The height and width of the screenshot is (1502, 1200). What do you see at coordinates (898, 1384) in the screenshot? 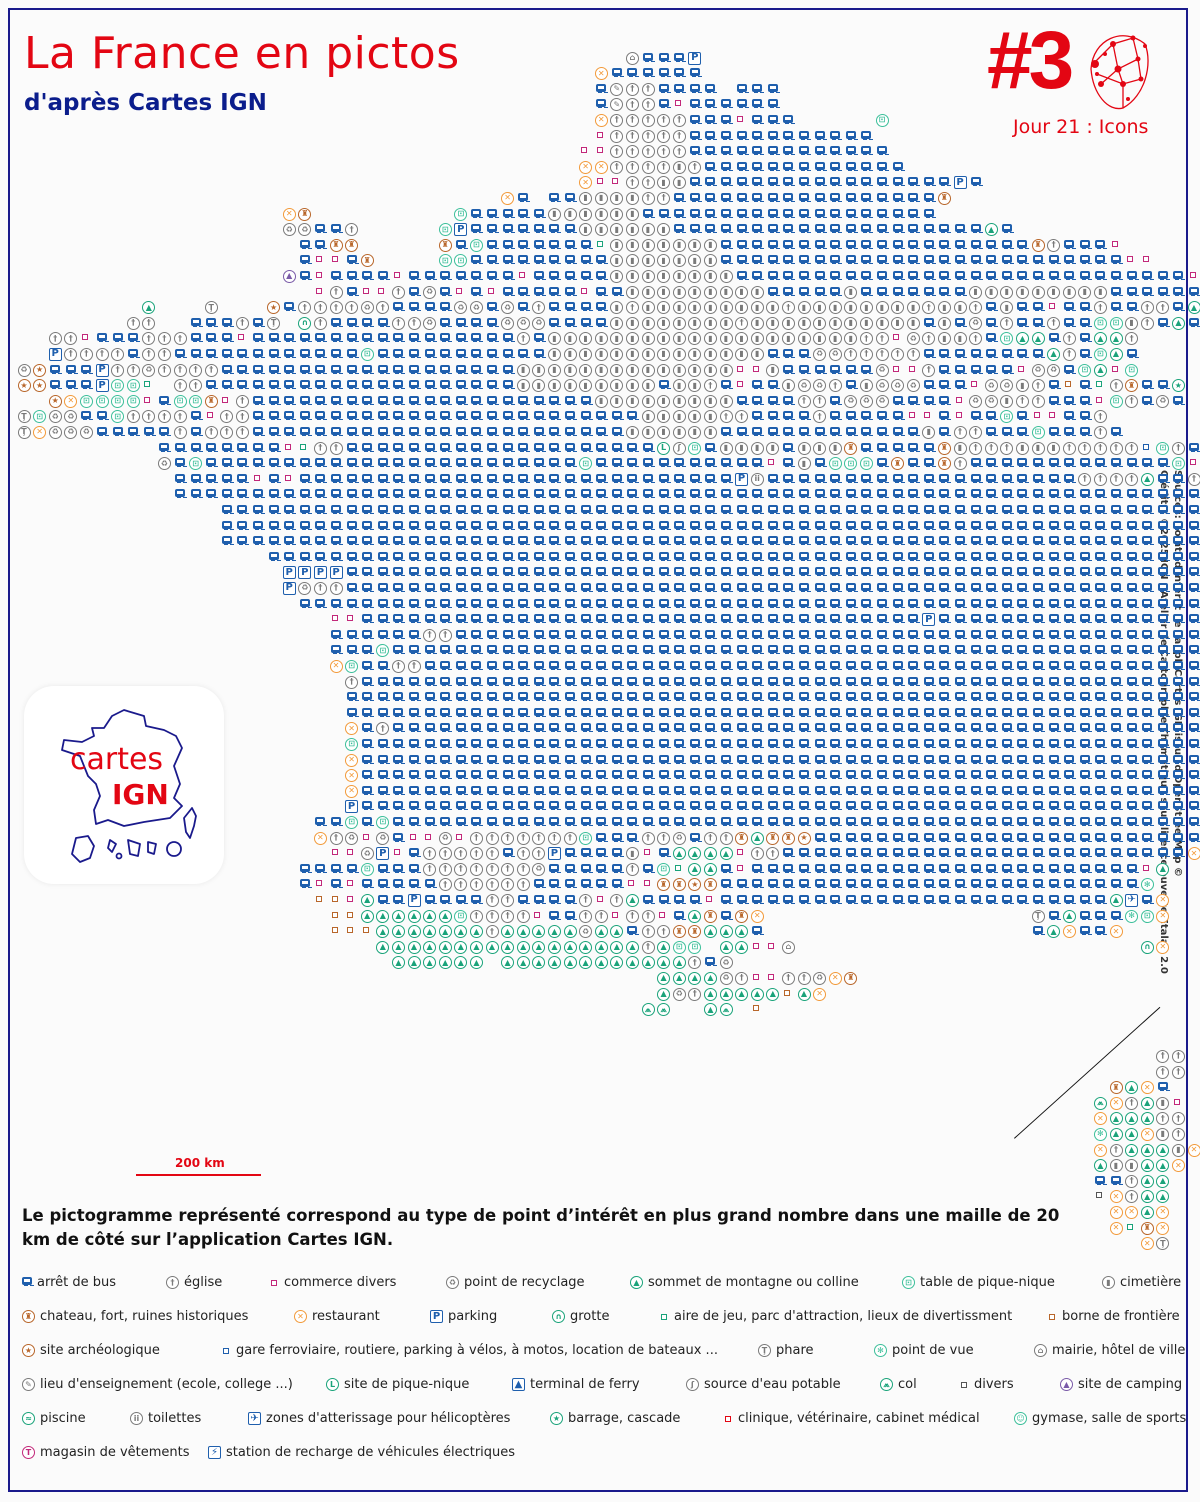
I see `legend-item-mountain-pass: ⩕ col` at bounding box center [898, 1384].